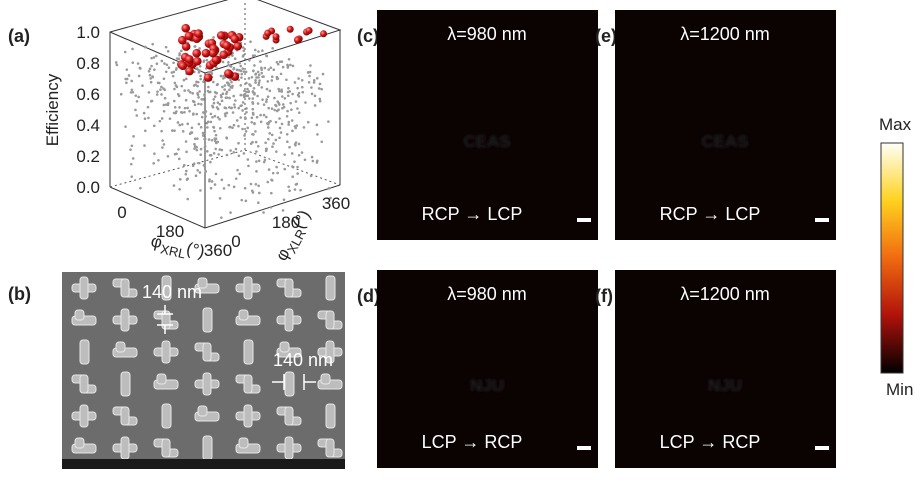  Describe the element at coordinates (477, 125) in the screenshot. I see `panel-c: (c) λ=980 nm CEAS RCP → LCP` at that location.